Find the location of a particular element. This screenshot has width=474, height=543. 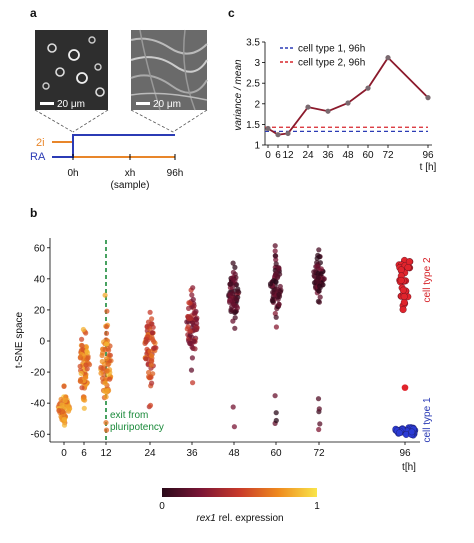

b-xtick-label: 12 is located at coordinates (106, 453).